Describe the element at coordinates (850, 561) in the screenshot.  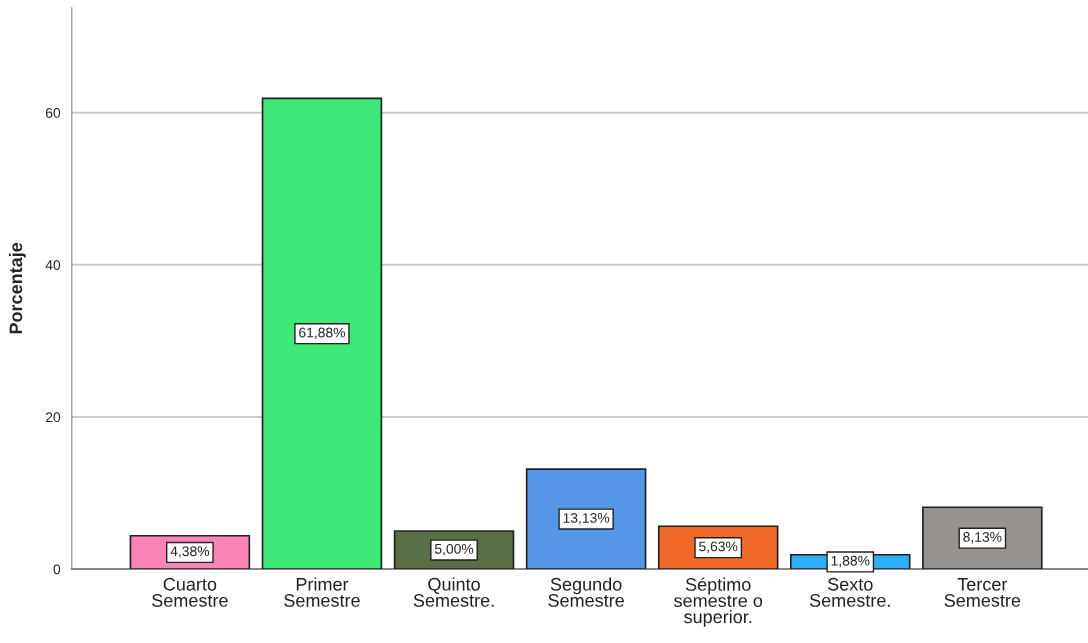
I see `data-label: 1,88%` at that location.